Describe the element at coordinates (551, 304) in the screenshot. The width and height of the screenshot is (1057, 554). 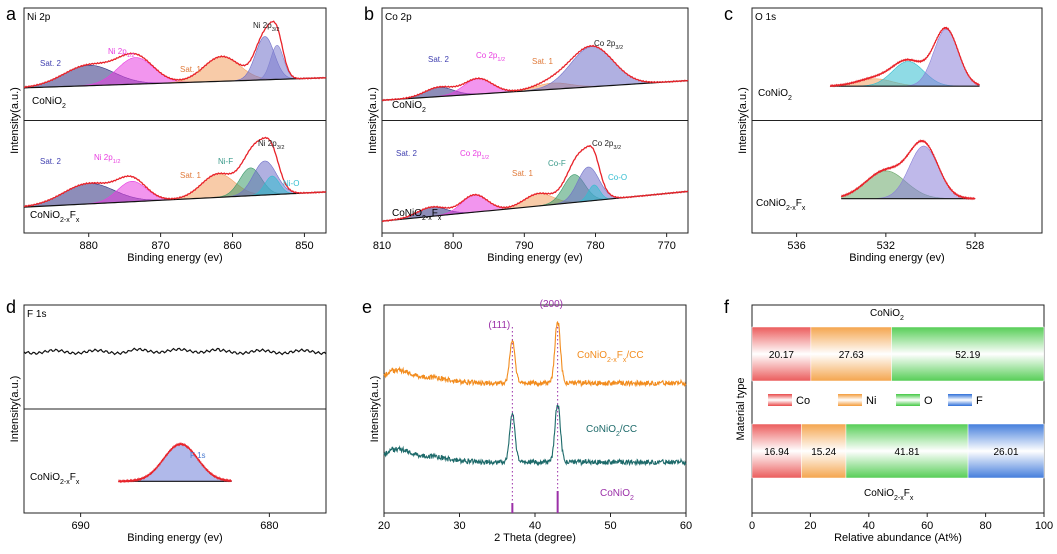
I see `peak-label-200: (200)` at that location.